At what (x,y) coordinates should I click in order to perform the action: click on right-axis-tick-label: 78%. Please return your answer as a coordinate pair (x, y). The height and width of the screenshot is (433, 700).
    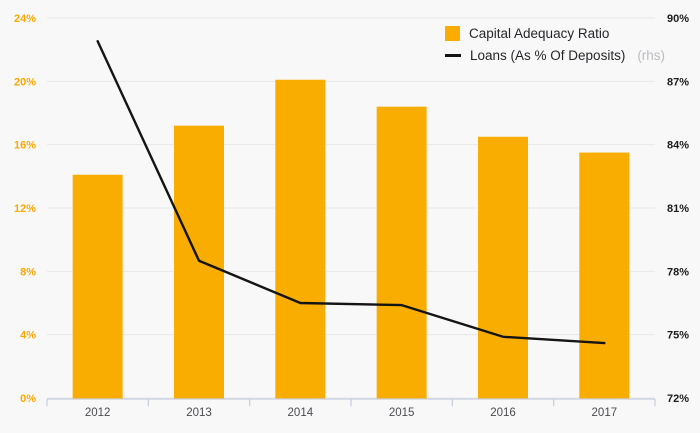
    Looking at the image, I should click on (678, 272).